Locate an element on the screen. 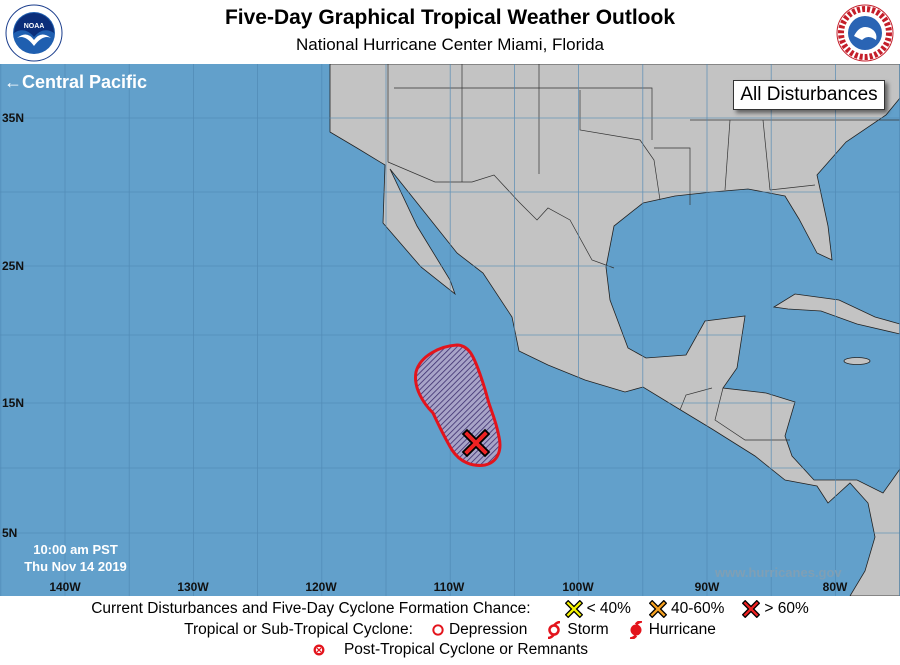  legend-row-post-tropical: Post-Tropical Cyclone or Remnants is located at coordinates (450, 650).